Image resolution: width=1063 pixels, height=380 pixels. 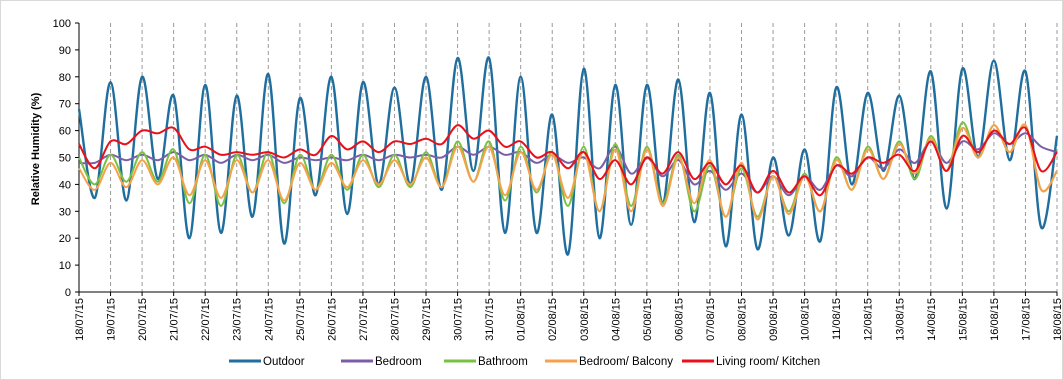 What do you see at coordinates (301, 319) in the screenshot?
I see `x-tick-label: 25/07/15` at bounding box center [301, 319].